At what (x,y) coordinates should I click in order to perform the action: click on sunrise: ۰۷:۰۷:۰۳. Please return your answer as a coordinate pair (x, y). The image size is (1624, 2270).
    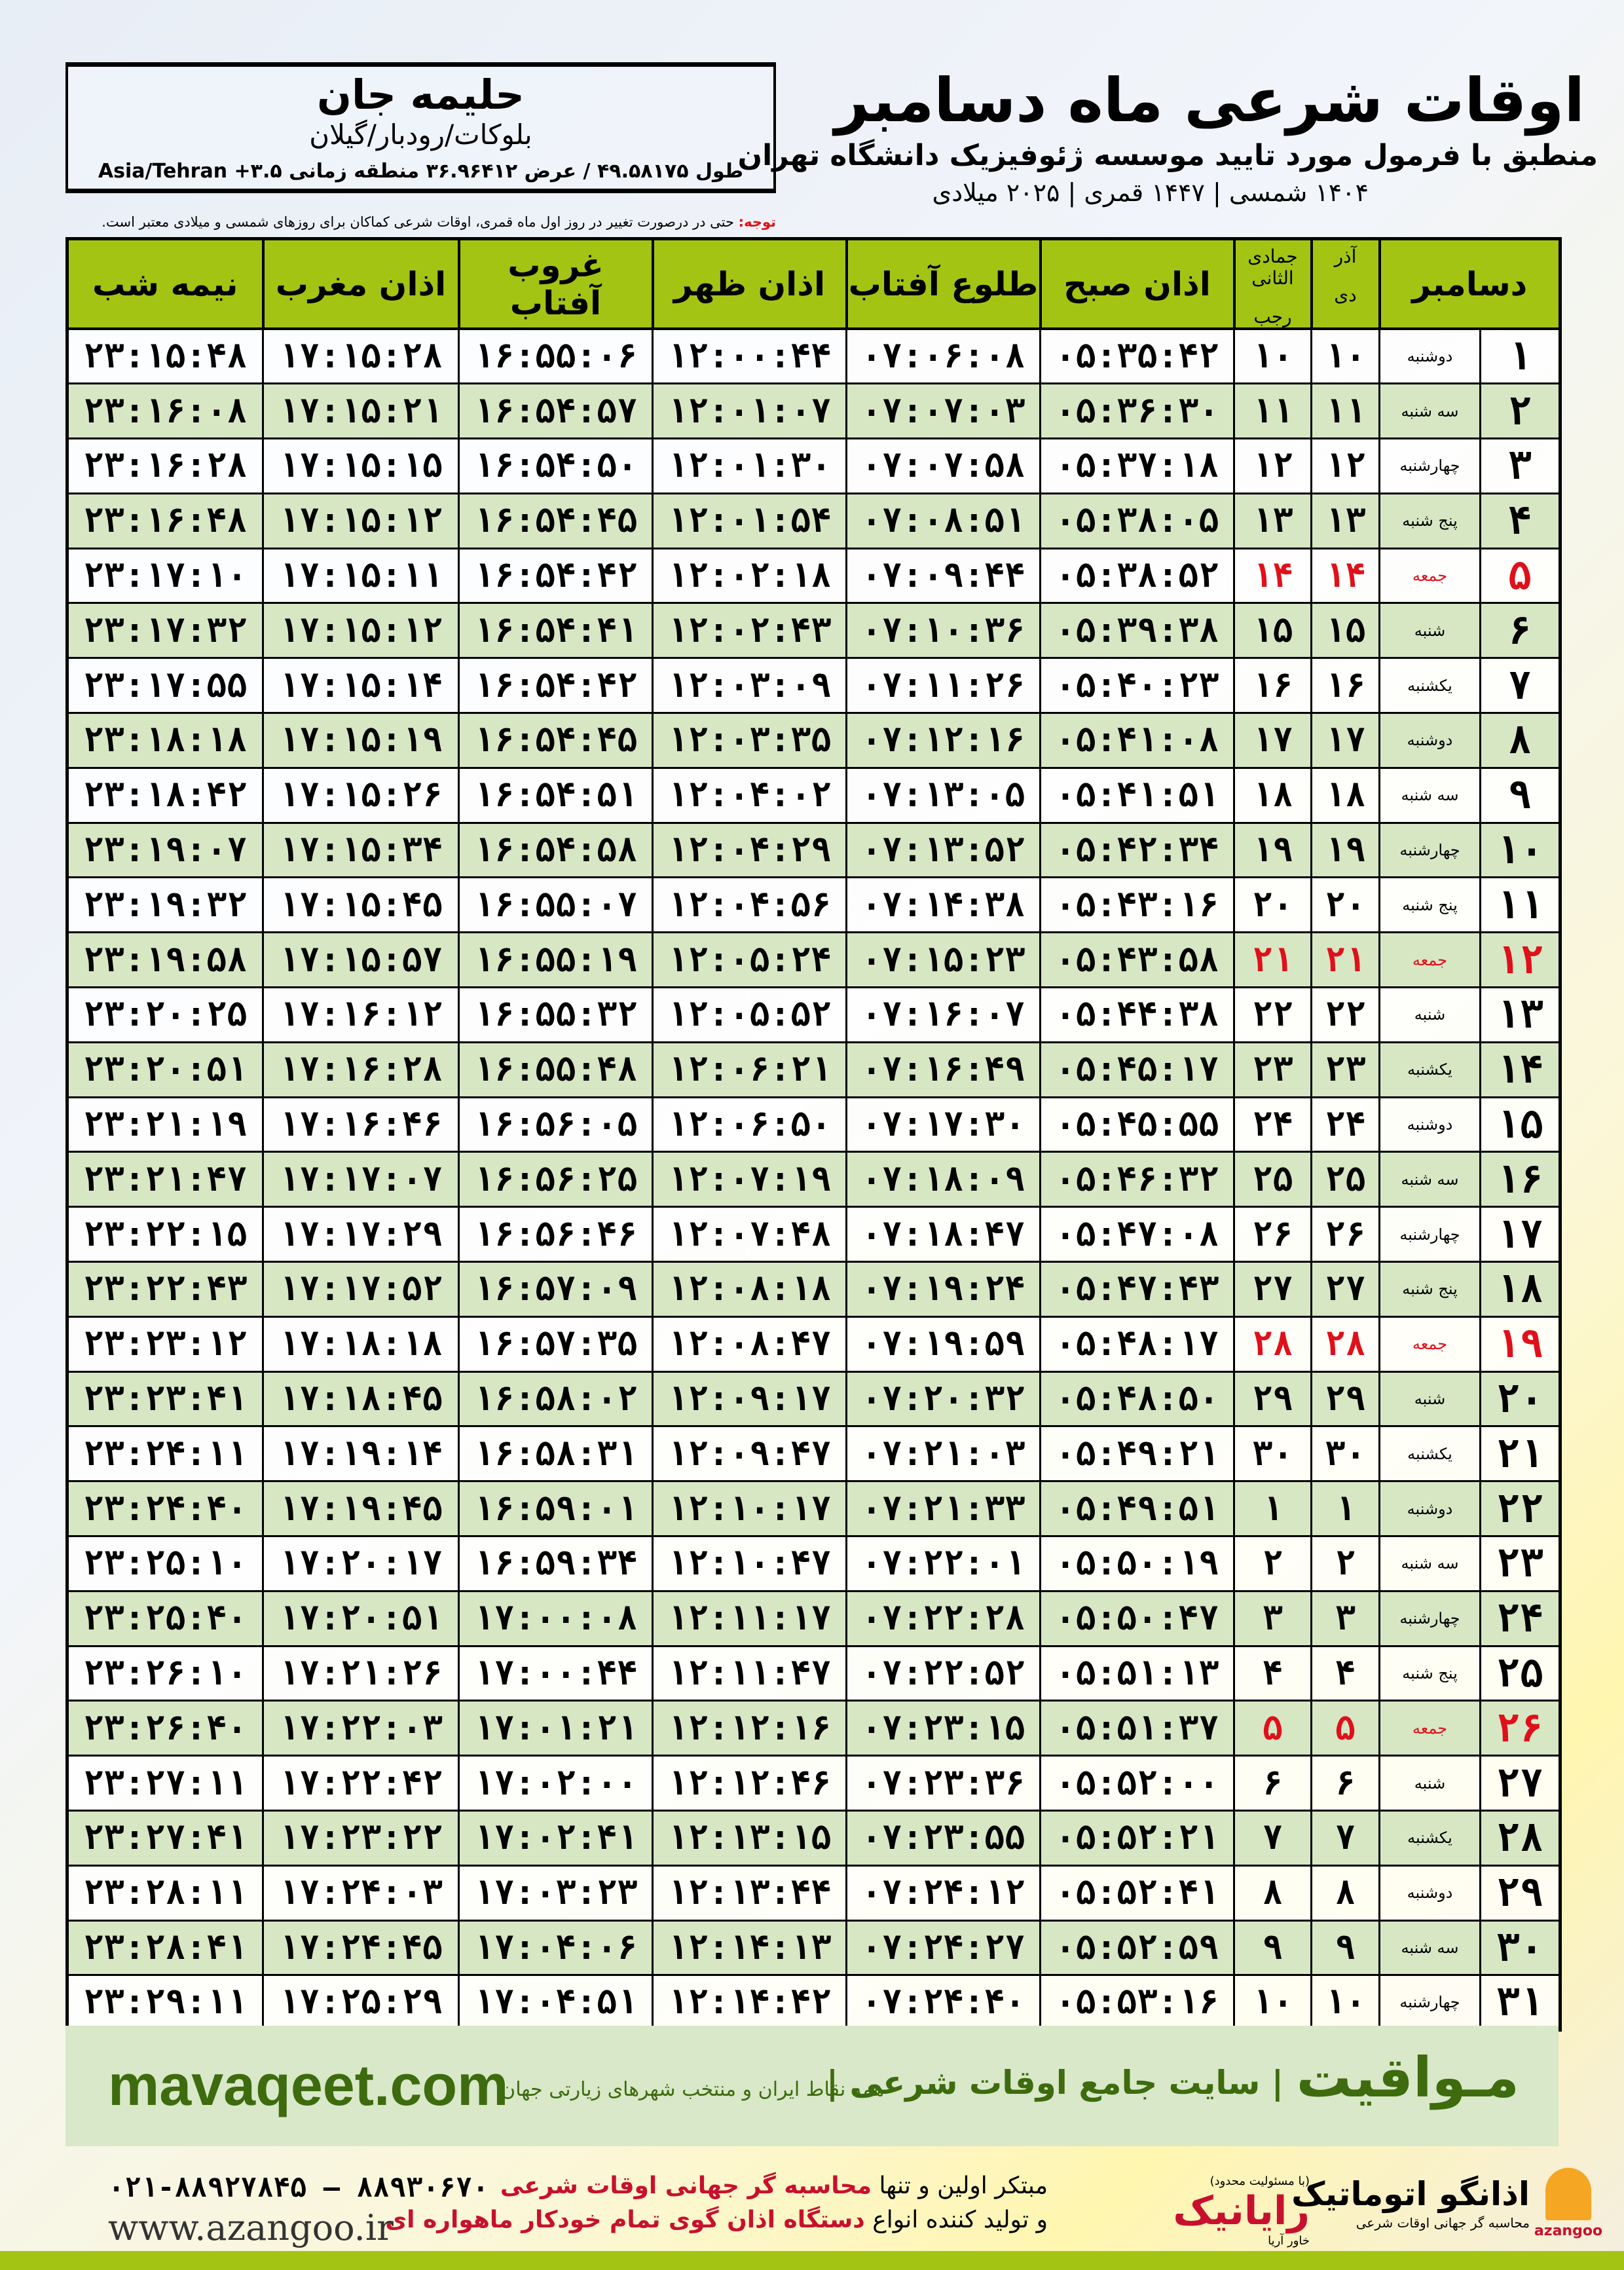
    Looking at the image, I should click on (943, 411).